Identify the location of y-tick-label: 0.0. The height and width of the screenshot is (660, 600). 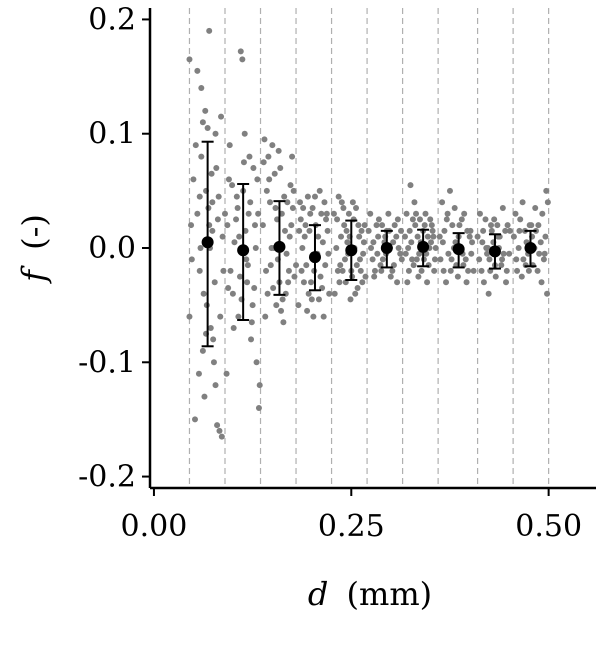
(112, 248).